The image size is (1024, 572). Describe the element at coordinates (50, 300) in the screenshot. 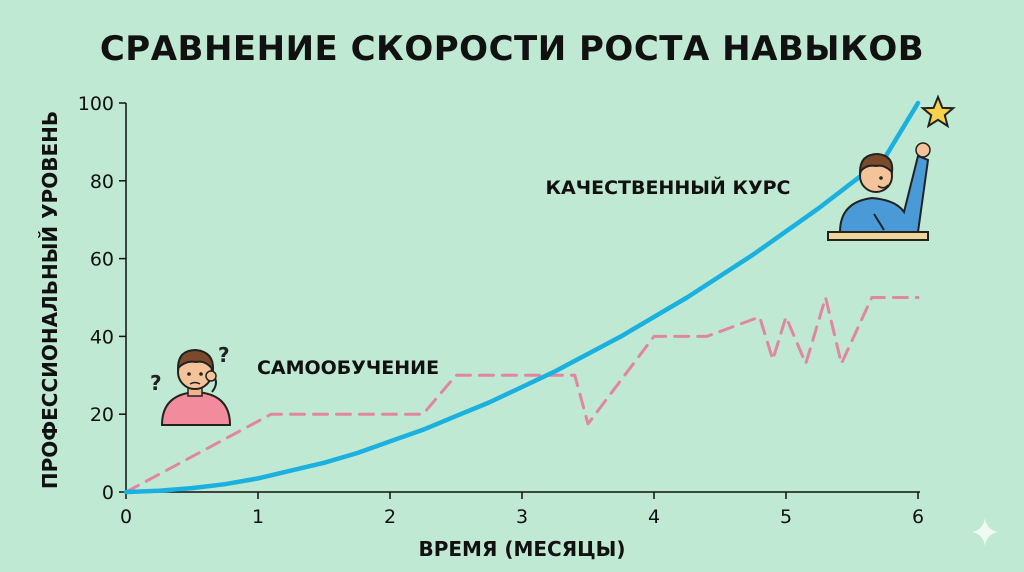

I see `y-axis-label: ПРОФЕССИОНАЛЬНЫЙ УРОВЕНЬ` at that location.